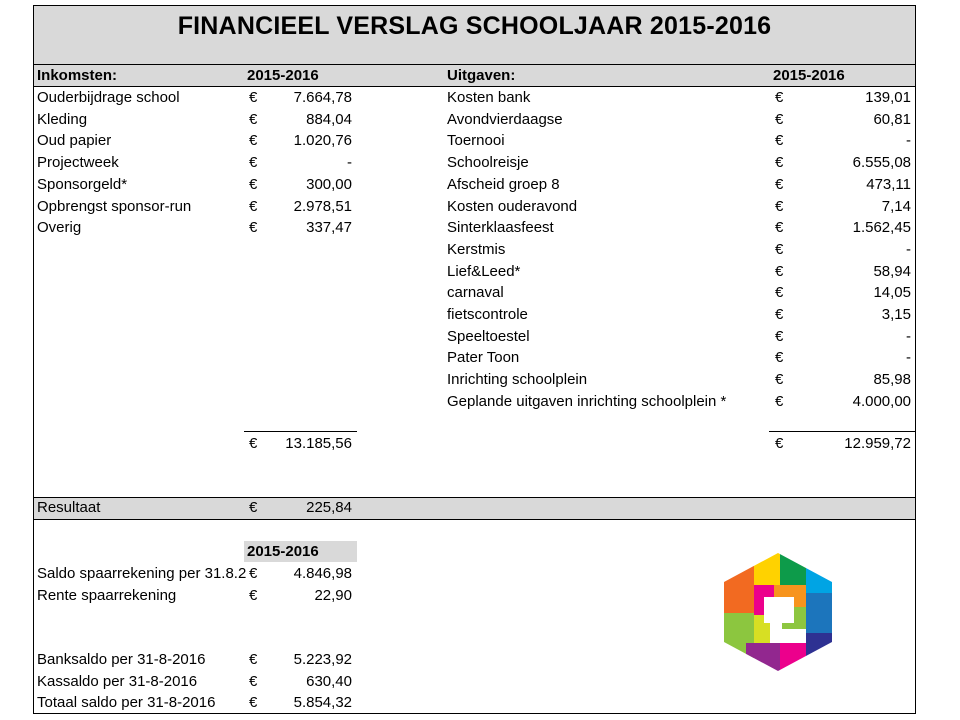 This screenshot has height=720, width=960. I want to click on result-row, so click(474, 508).